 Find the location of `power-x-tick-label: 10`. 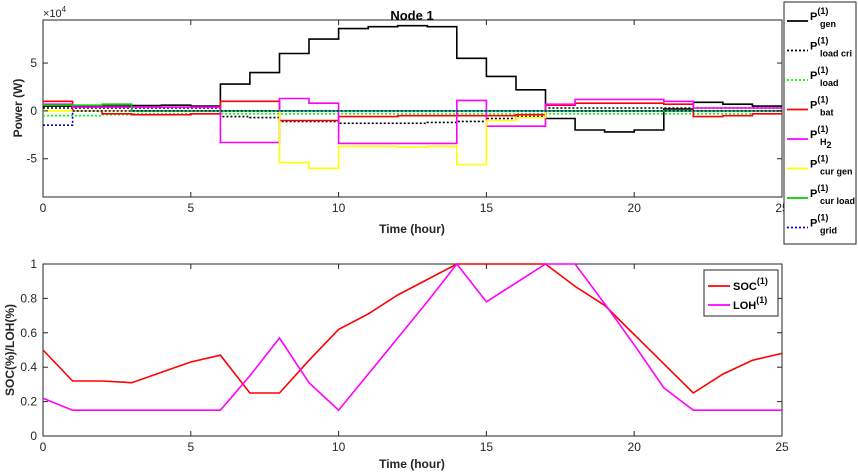

power-x-tick-label: 10 is located at coordinates (339, 208).